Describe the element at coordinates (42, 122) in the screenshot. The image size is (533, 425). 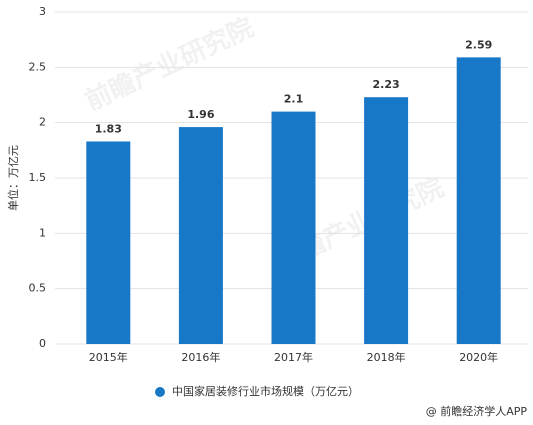
I see `y-tick-label: 2` at that location.